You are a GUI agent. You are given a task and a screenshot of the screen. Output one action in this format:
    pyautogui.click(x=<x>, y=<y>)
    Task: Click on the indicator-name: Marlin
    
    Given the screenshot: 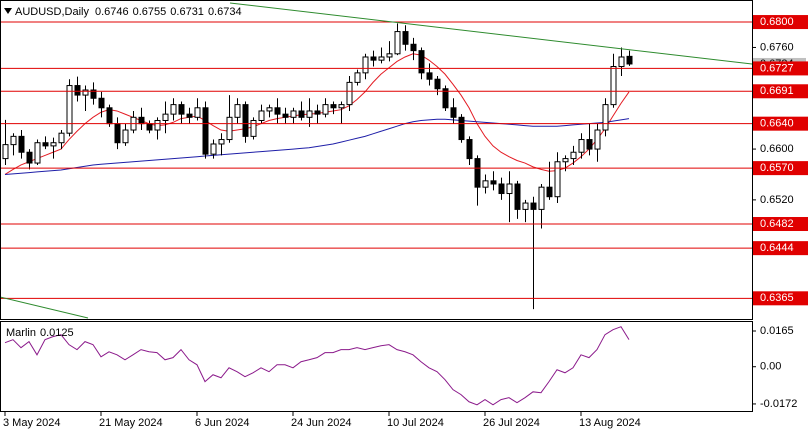 What is the action you would take?
    pyautogui.click(x=21, y=333)
    